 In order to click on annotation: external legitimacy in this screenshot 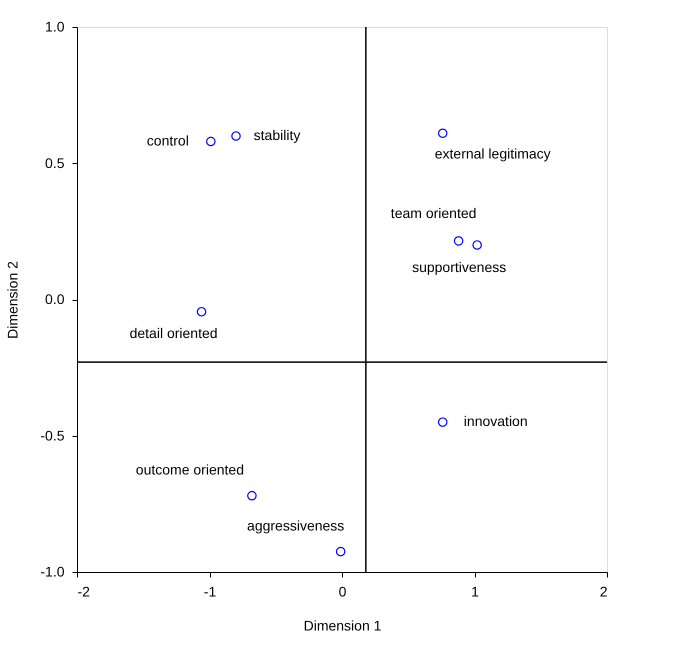, I will do `click(492, 153)`.